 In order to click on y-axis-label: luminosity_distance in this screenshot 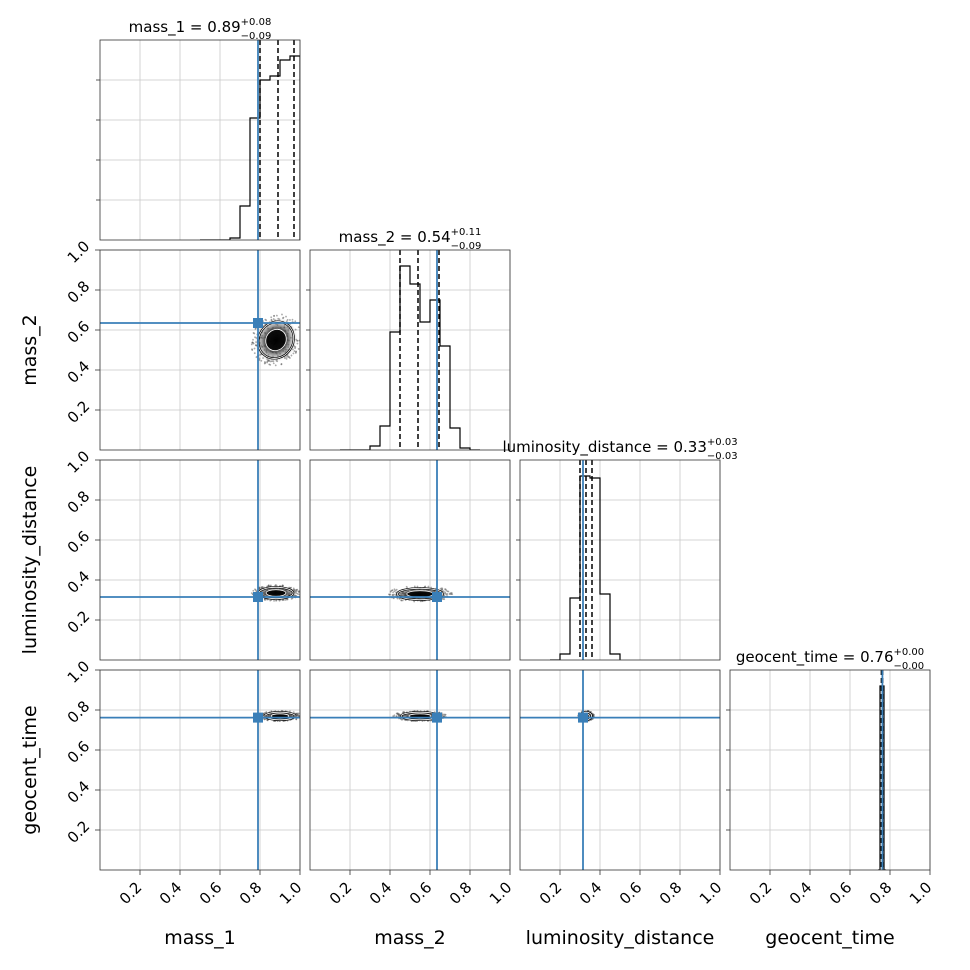, I will do `click(30, 560)`.